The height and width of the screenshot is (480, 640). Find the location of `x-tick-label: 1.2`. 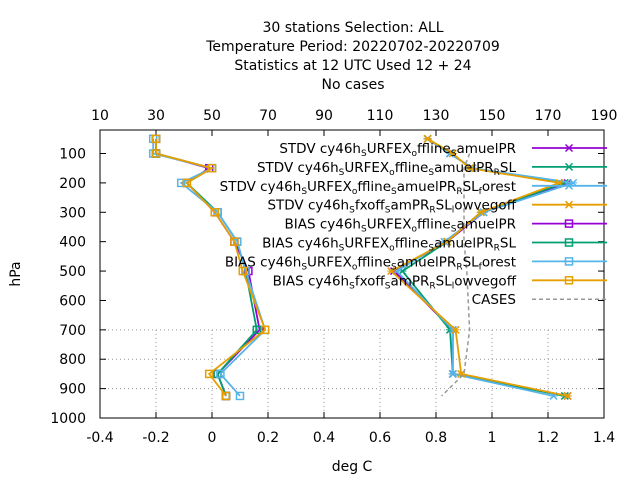

x-tick-label: 1.2 is located at coordinates (548, 438).